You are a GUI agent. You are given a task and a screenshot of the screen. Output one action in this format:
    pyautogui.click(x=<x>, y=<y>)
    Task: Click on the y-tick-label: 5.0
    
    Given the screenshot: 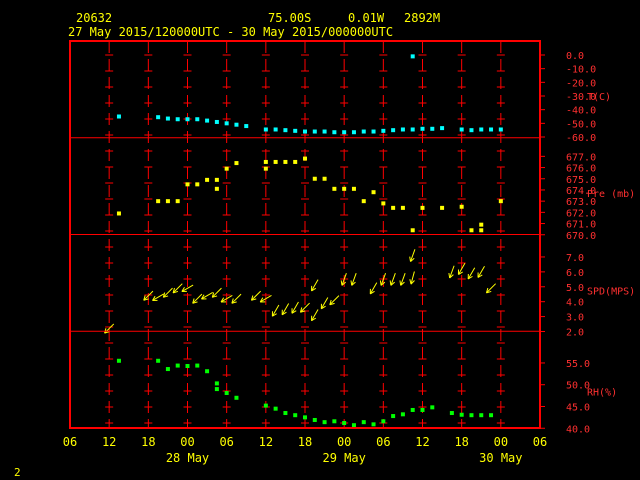 What is the action you would take?
    pyautogui.click(x=575, y=288)
    